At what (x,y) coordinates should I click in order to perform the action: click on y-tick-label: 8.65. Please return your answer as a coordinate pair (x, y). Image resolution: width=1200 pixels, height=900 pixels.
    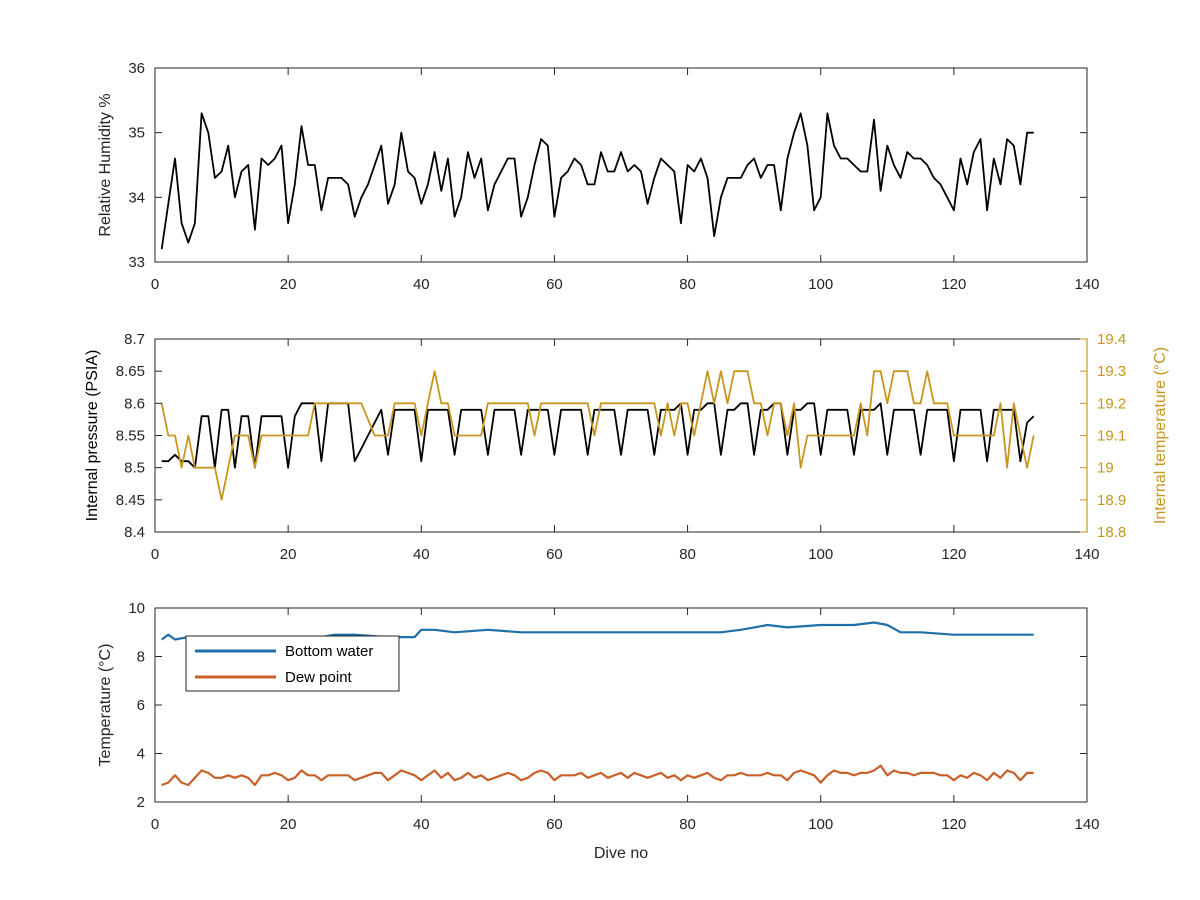
    Looking at the image, I should click on (130, 371).